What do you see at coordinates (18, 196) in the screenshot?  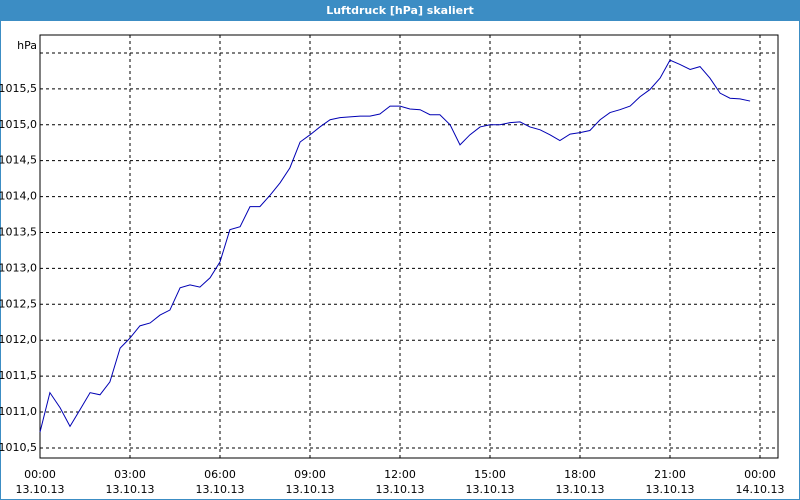 I see `y-tick-label: 1014,0` at bounding box center [18, 196].